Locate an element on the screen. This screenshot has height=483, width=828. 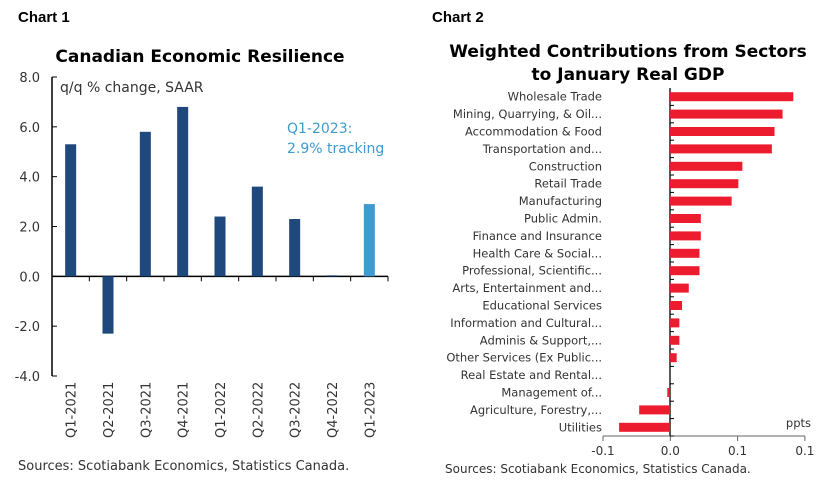
y-tick-label: 4.0 is located at coordinates (29, 178).